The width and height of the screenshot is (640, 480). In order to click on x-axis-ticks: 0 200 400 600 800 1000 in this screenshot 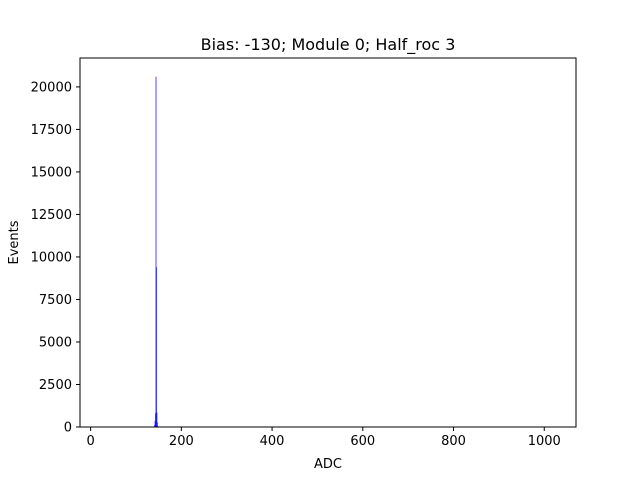, I will do `click(323, 438)`.